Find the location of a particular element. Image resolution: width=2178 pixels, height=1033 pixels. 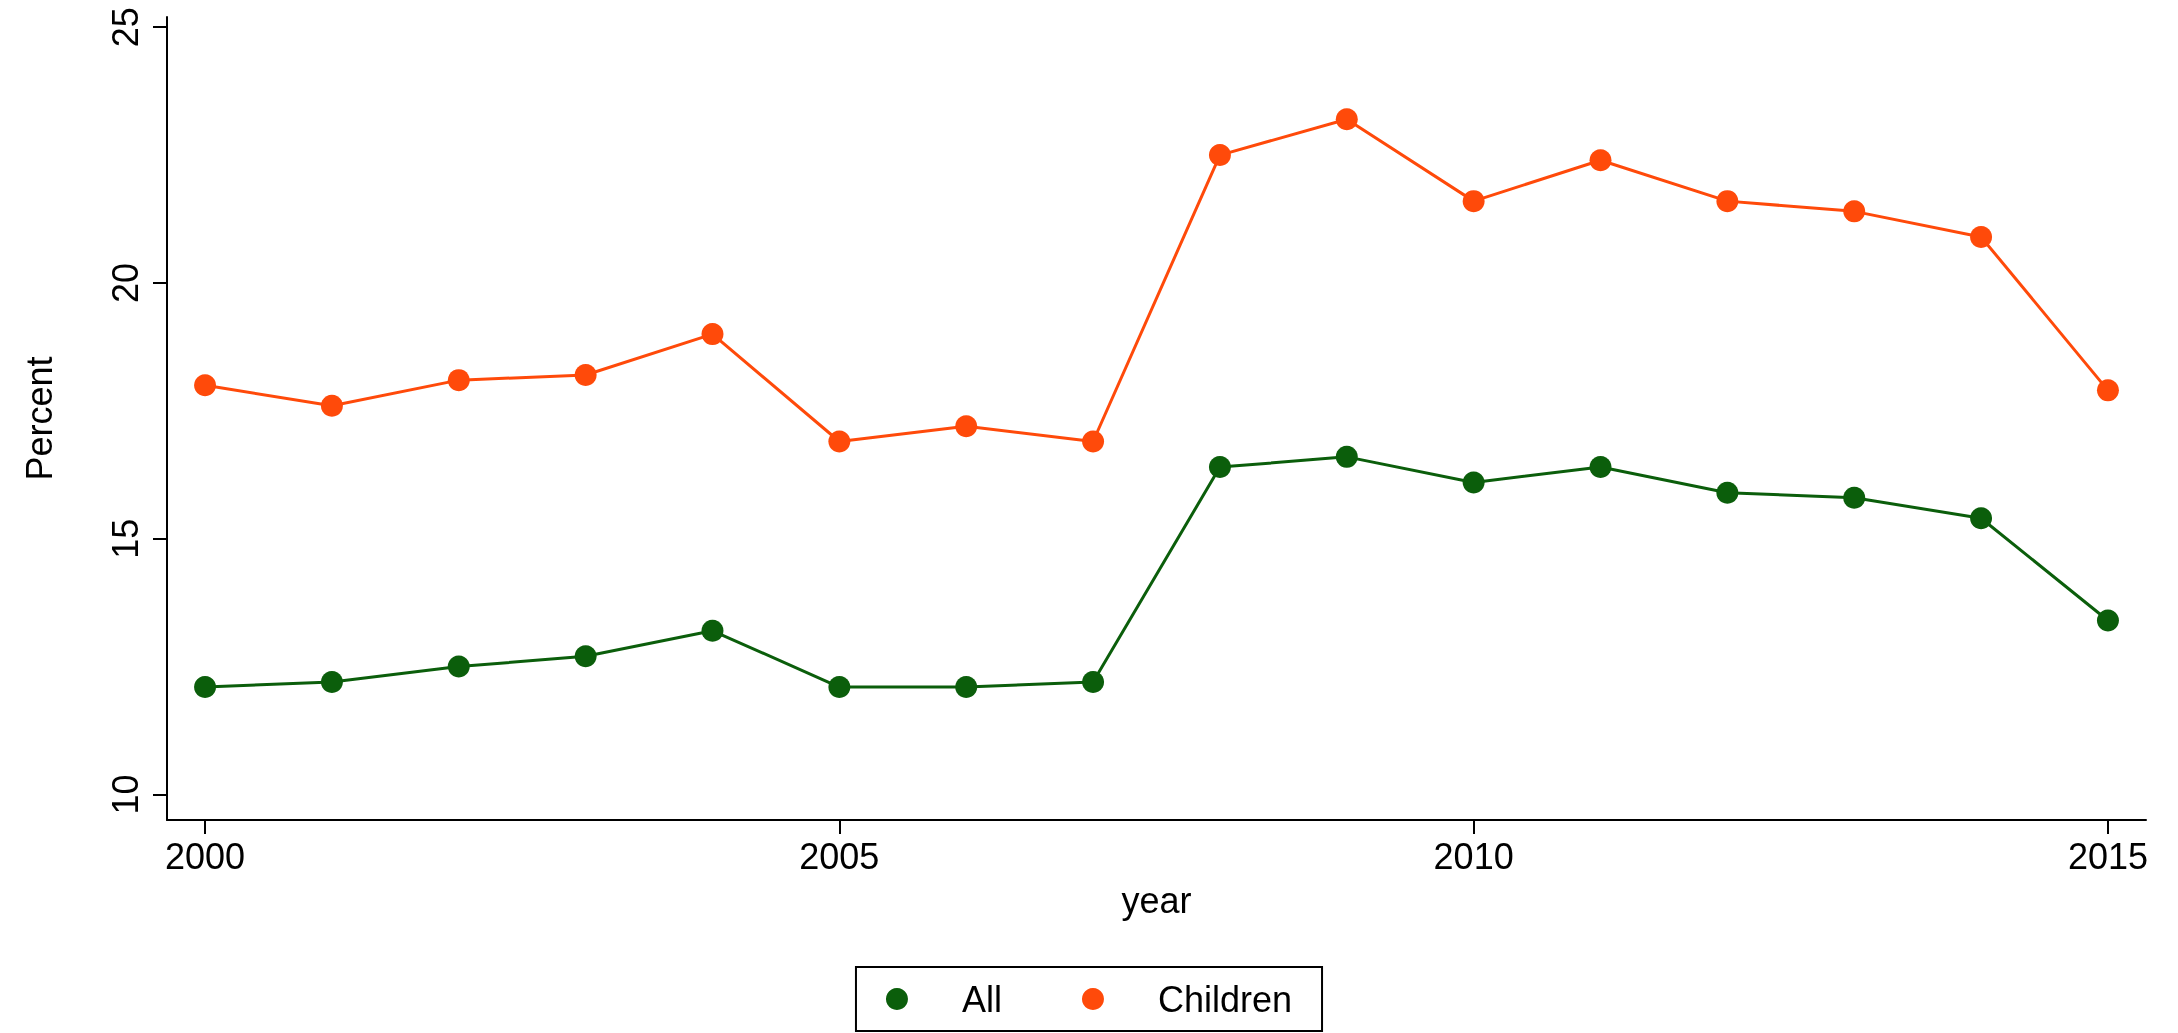

y-tick-label: 25 is located at coordinates (125, 27).